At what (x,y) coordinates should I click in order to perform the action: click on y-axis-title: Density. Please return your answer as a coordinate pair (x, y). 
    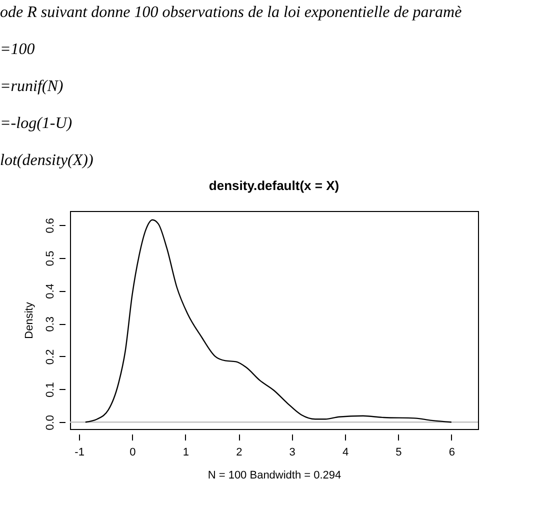
    Looking at the image, I should click on (30, 320).